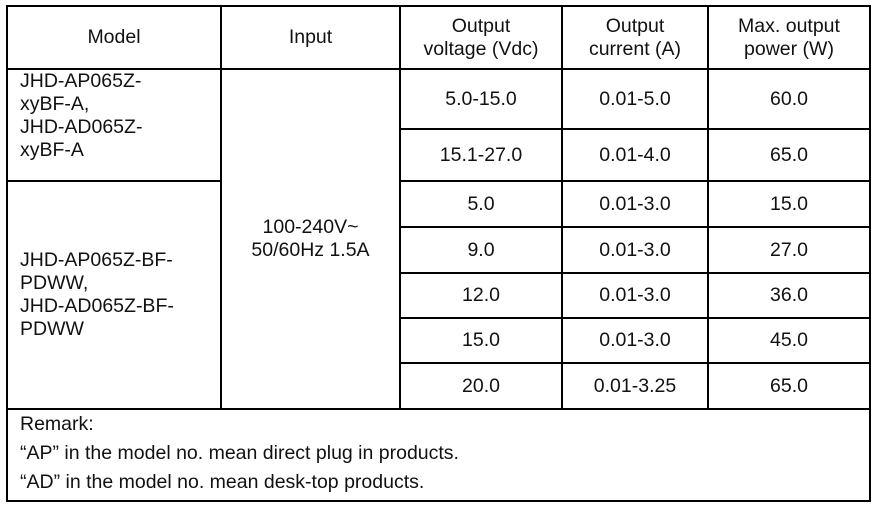 Image resolution: width=875 pixels, height=505 pixels. What do you see at coordinates (789, 25) in the screenshot?
I see `header-power-line1: Max. output` at bounding box center [789, 25].